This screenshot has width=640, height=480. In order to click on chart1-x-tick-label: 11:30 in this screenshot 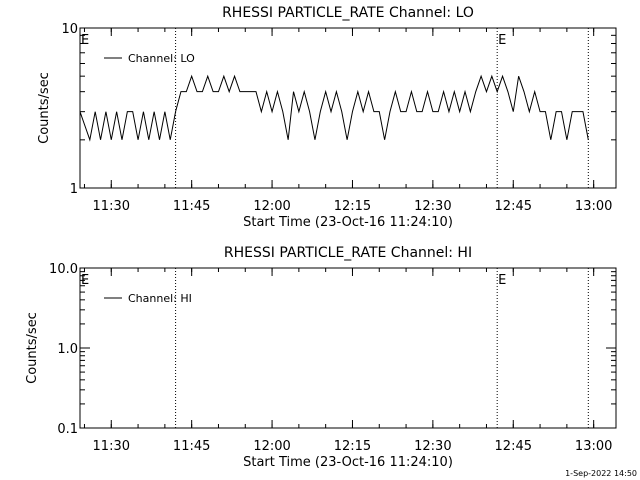, I will do `click(111, 206)`.